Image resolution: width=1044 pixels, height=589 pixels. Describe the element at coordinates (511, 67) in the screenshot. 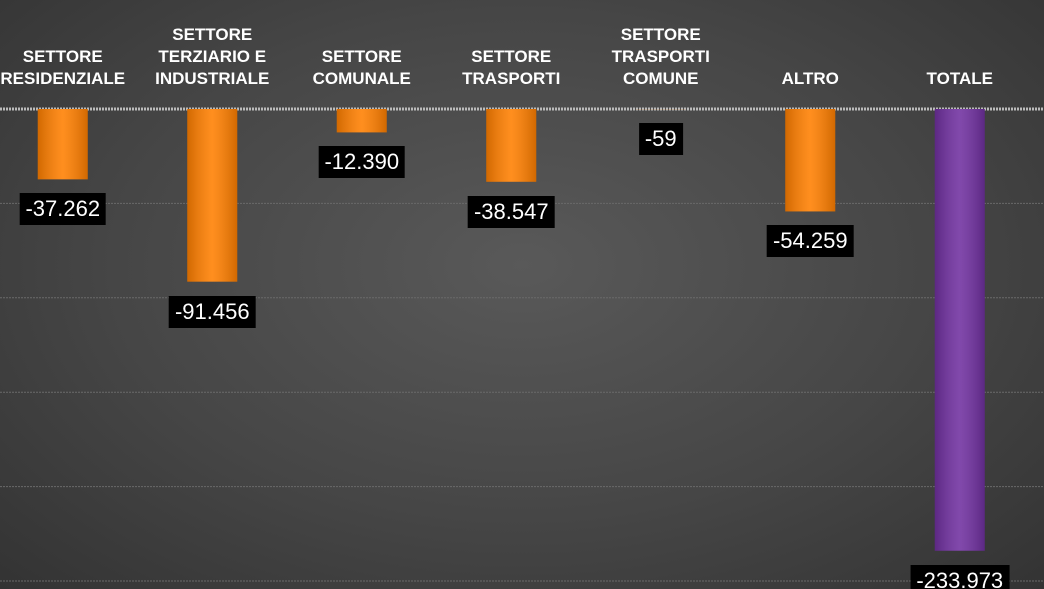

I see `x-tick-label: SETTORE TRASPORTI` at that location.